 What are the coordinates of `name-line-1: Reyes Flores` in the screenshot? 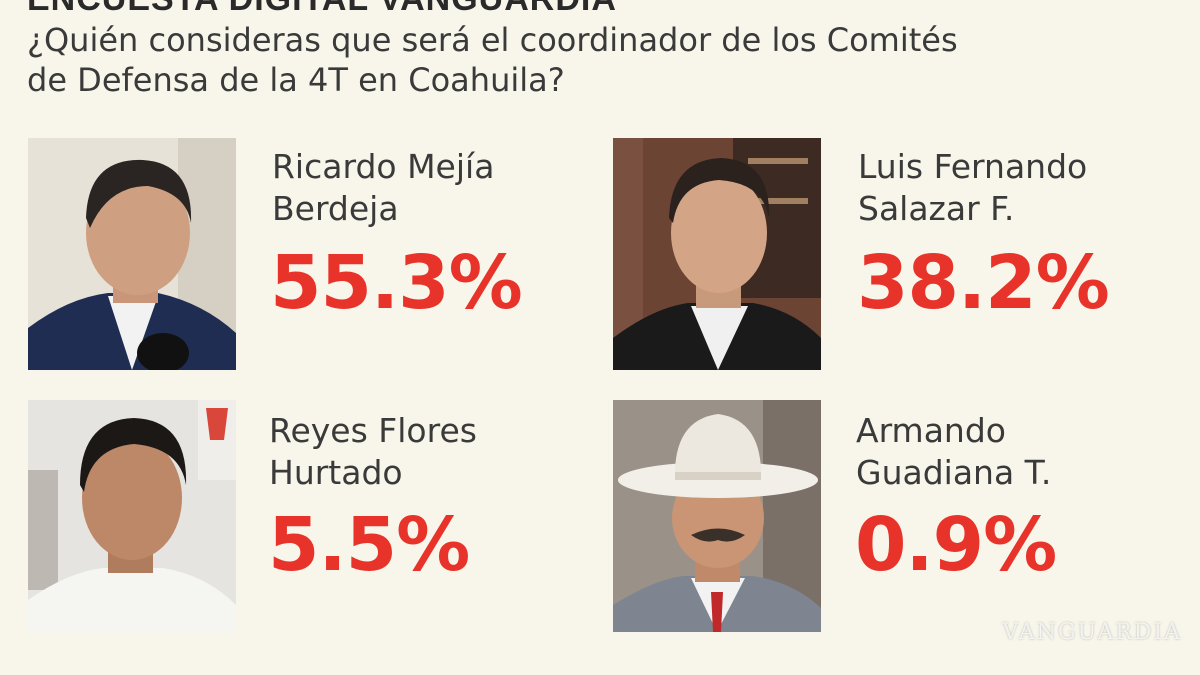 It's located at (373, 430).